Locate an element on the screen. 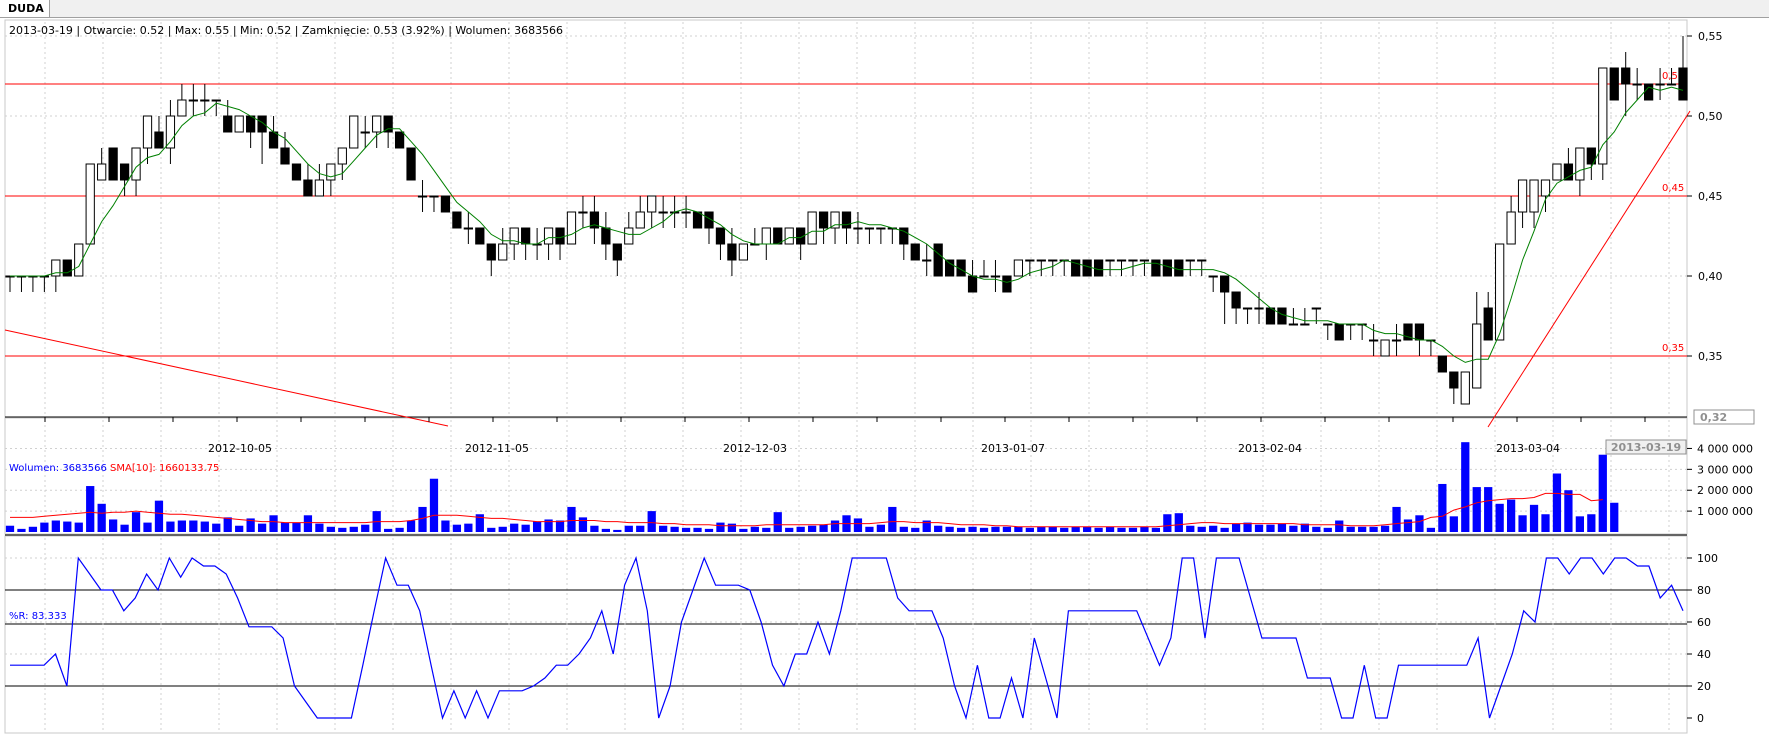  tab-duda: DUDA is located at coordinates (25, 8).